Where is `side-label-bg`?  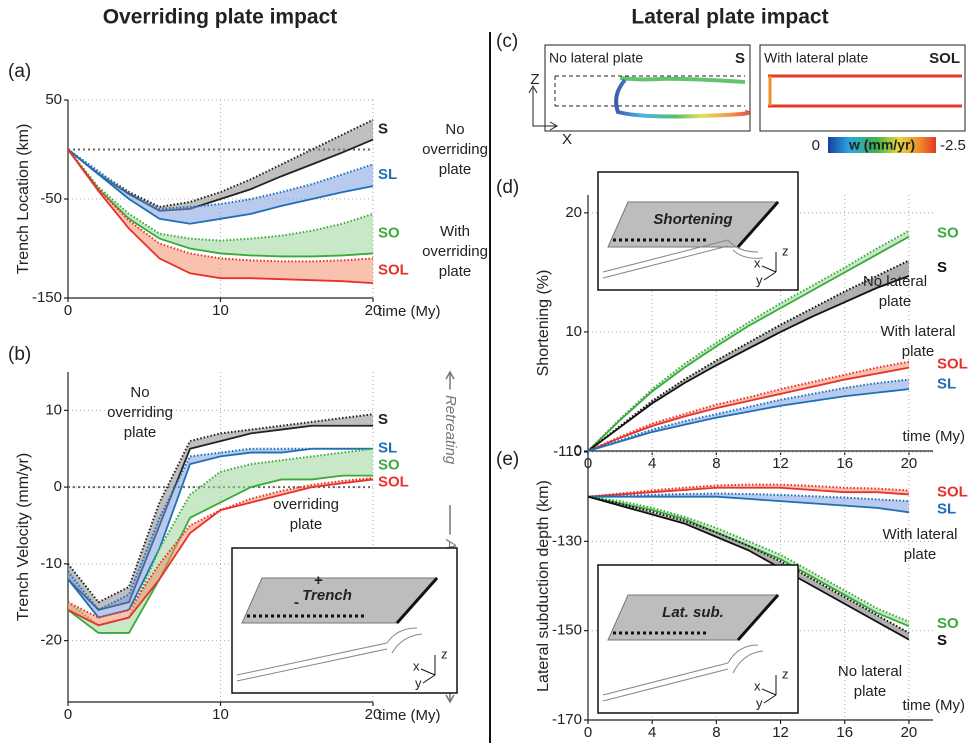
side-label-bg is located at coordinates (450, 429).